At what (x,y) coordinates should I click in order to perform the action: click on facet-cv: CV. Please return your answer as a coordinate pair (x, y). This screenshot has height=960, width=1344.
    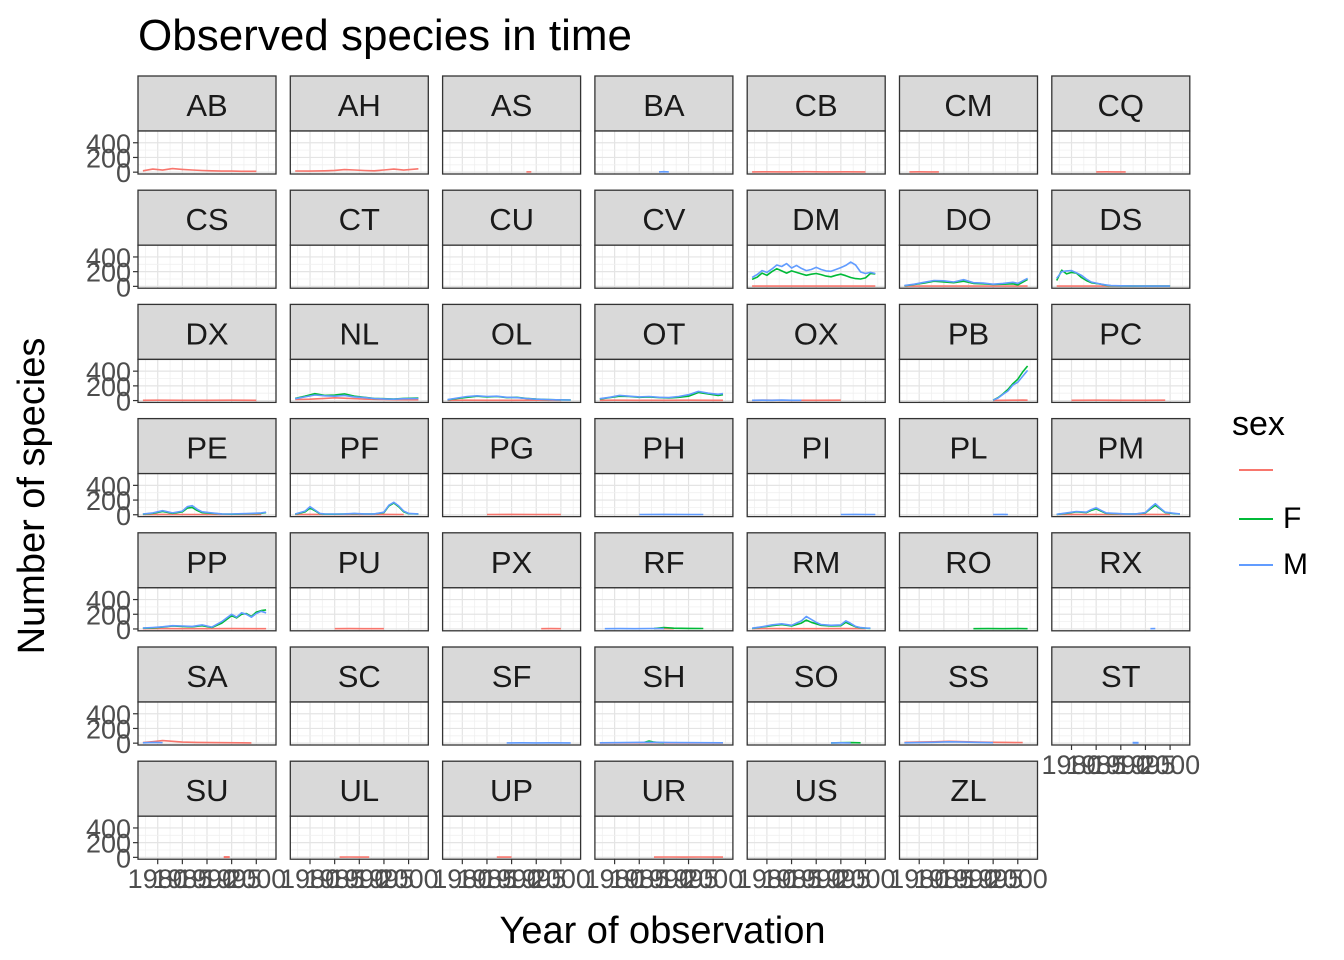
    Looking at the image, I should click on (664, 239).